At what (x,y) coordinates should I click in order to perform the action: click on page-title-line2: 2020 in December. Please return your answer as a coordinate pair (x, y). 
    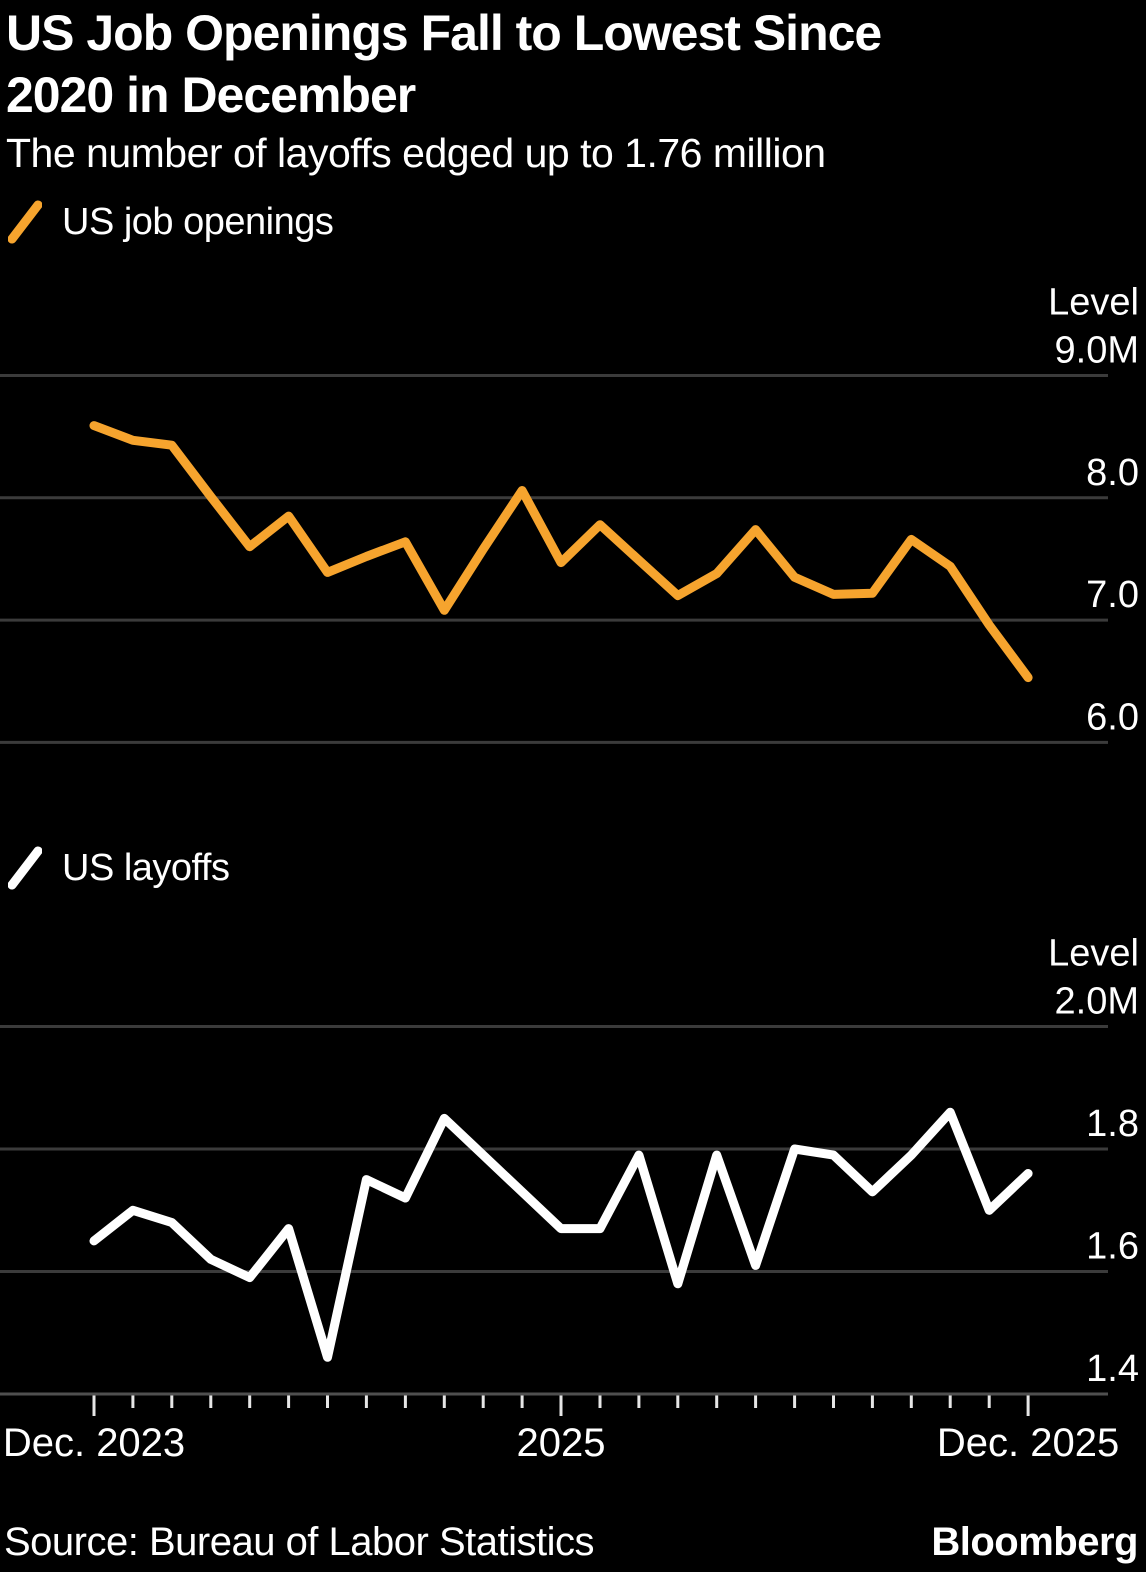
    Looking at the image, I should click on (211, 95).